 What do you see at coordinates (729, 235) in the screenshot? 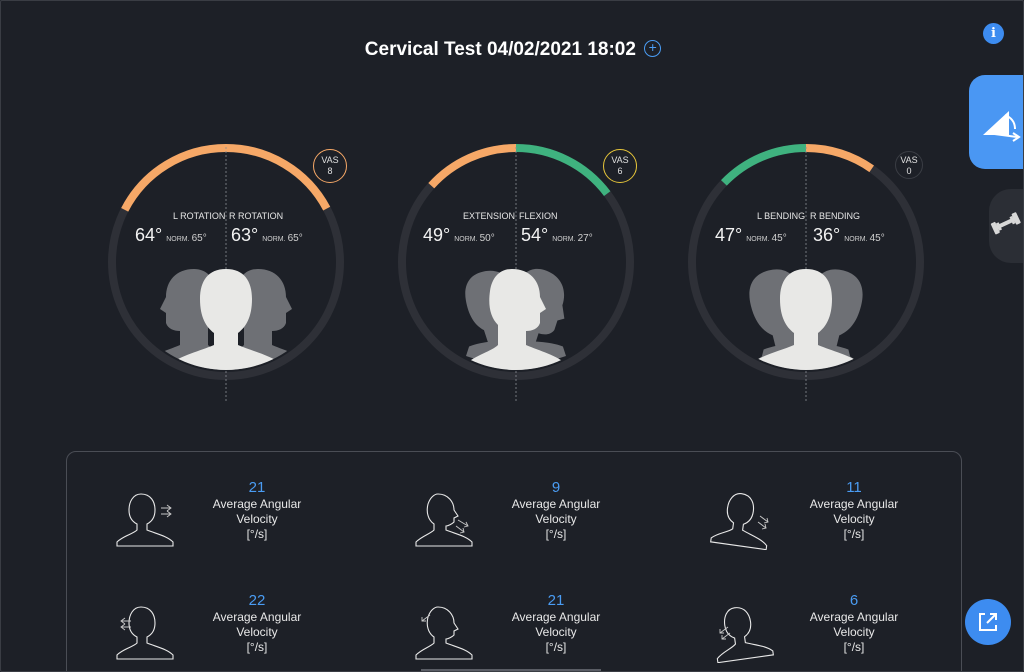
I see `left-degree: 47°` at bounding box center [729, 235].